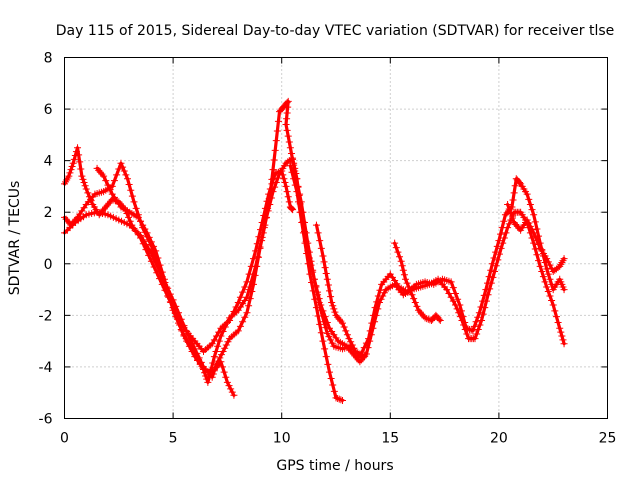  I want to click on y-tick-label: 8, so click(48, 59).